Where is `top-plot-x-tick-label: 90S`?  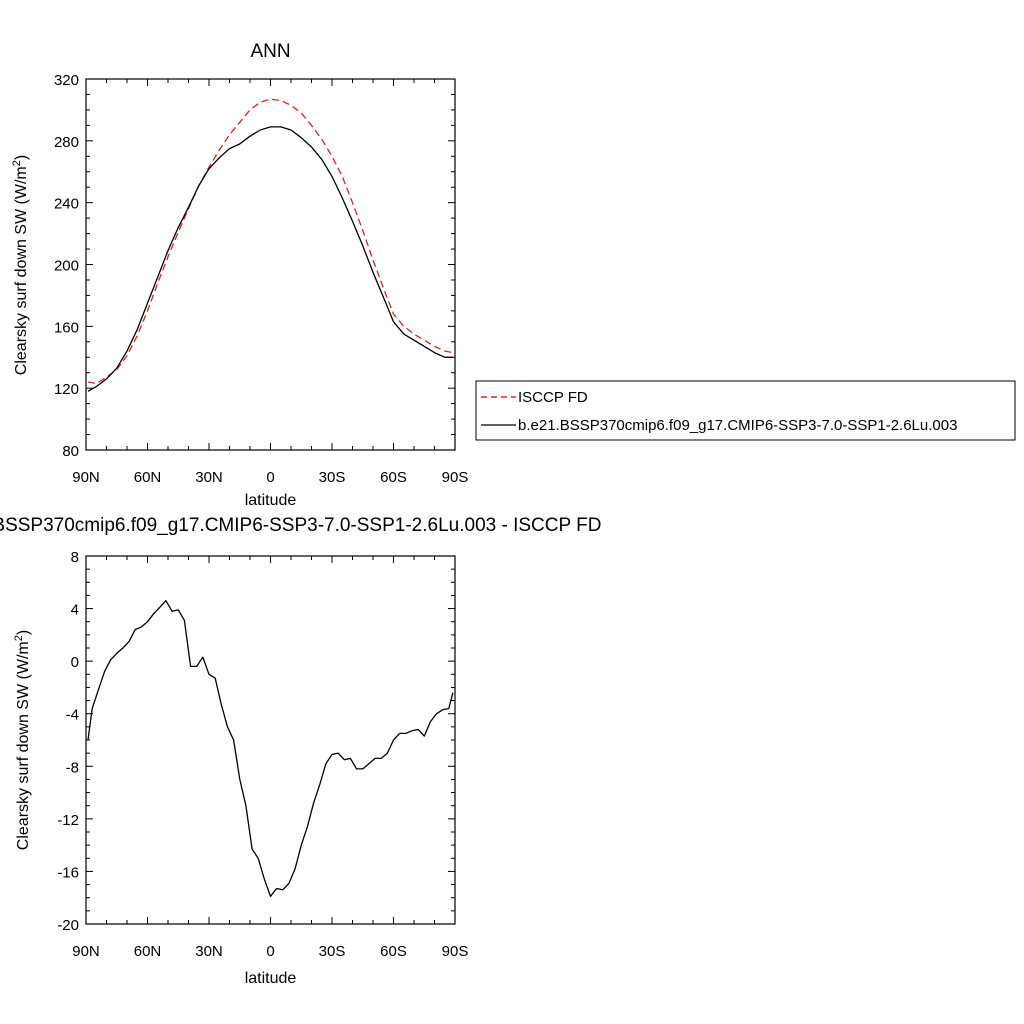
top-plot-x-tick-label: 90S is located at coordinates (455, 477).